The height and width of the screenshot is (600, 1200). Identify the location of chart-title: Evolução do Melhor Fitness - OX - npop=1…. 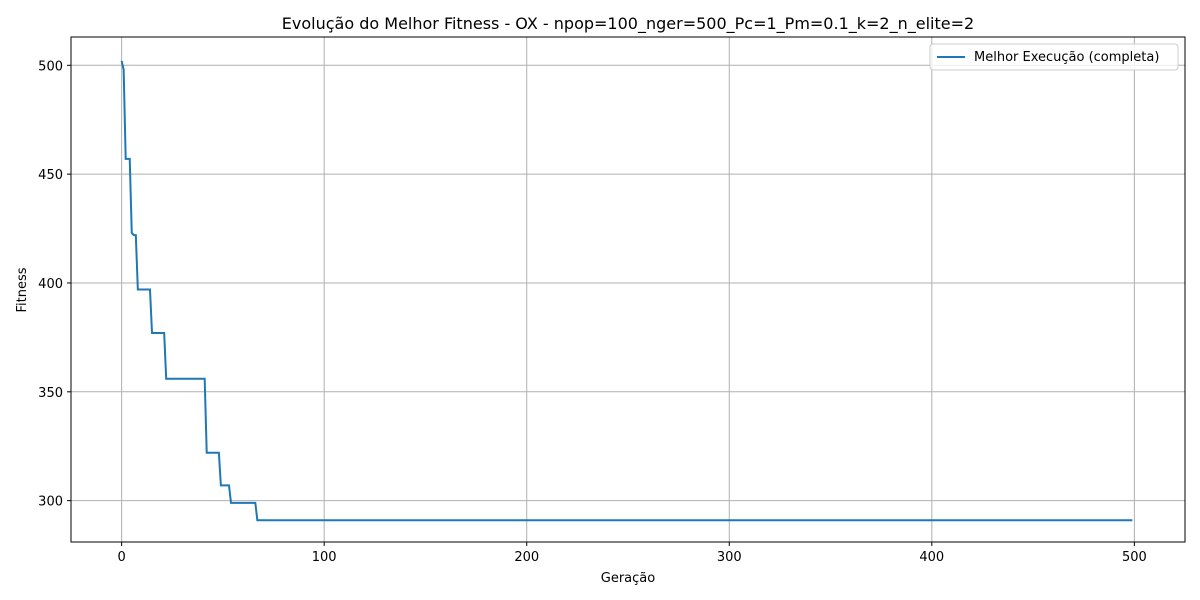
(628, 24).